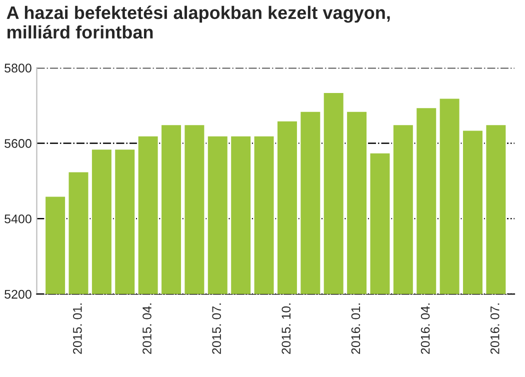 The image size is (525, 377). Describe the element at coordinates (198, 22) in the screenshot. I see `chart-title: A hazai befektetési alapokban kezelt vagyon, milliárd forintban` at that location.